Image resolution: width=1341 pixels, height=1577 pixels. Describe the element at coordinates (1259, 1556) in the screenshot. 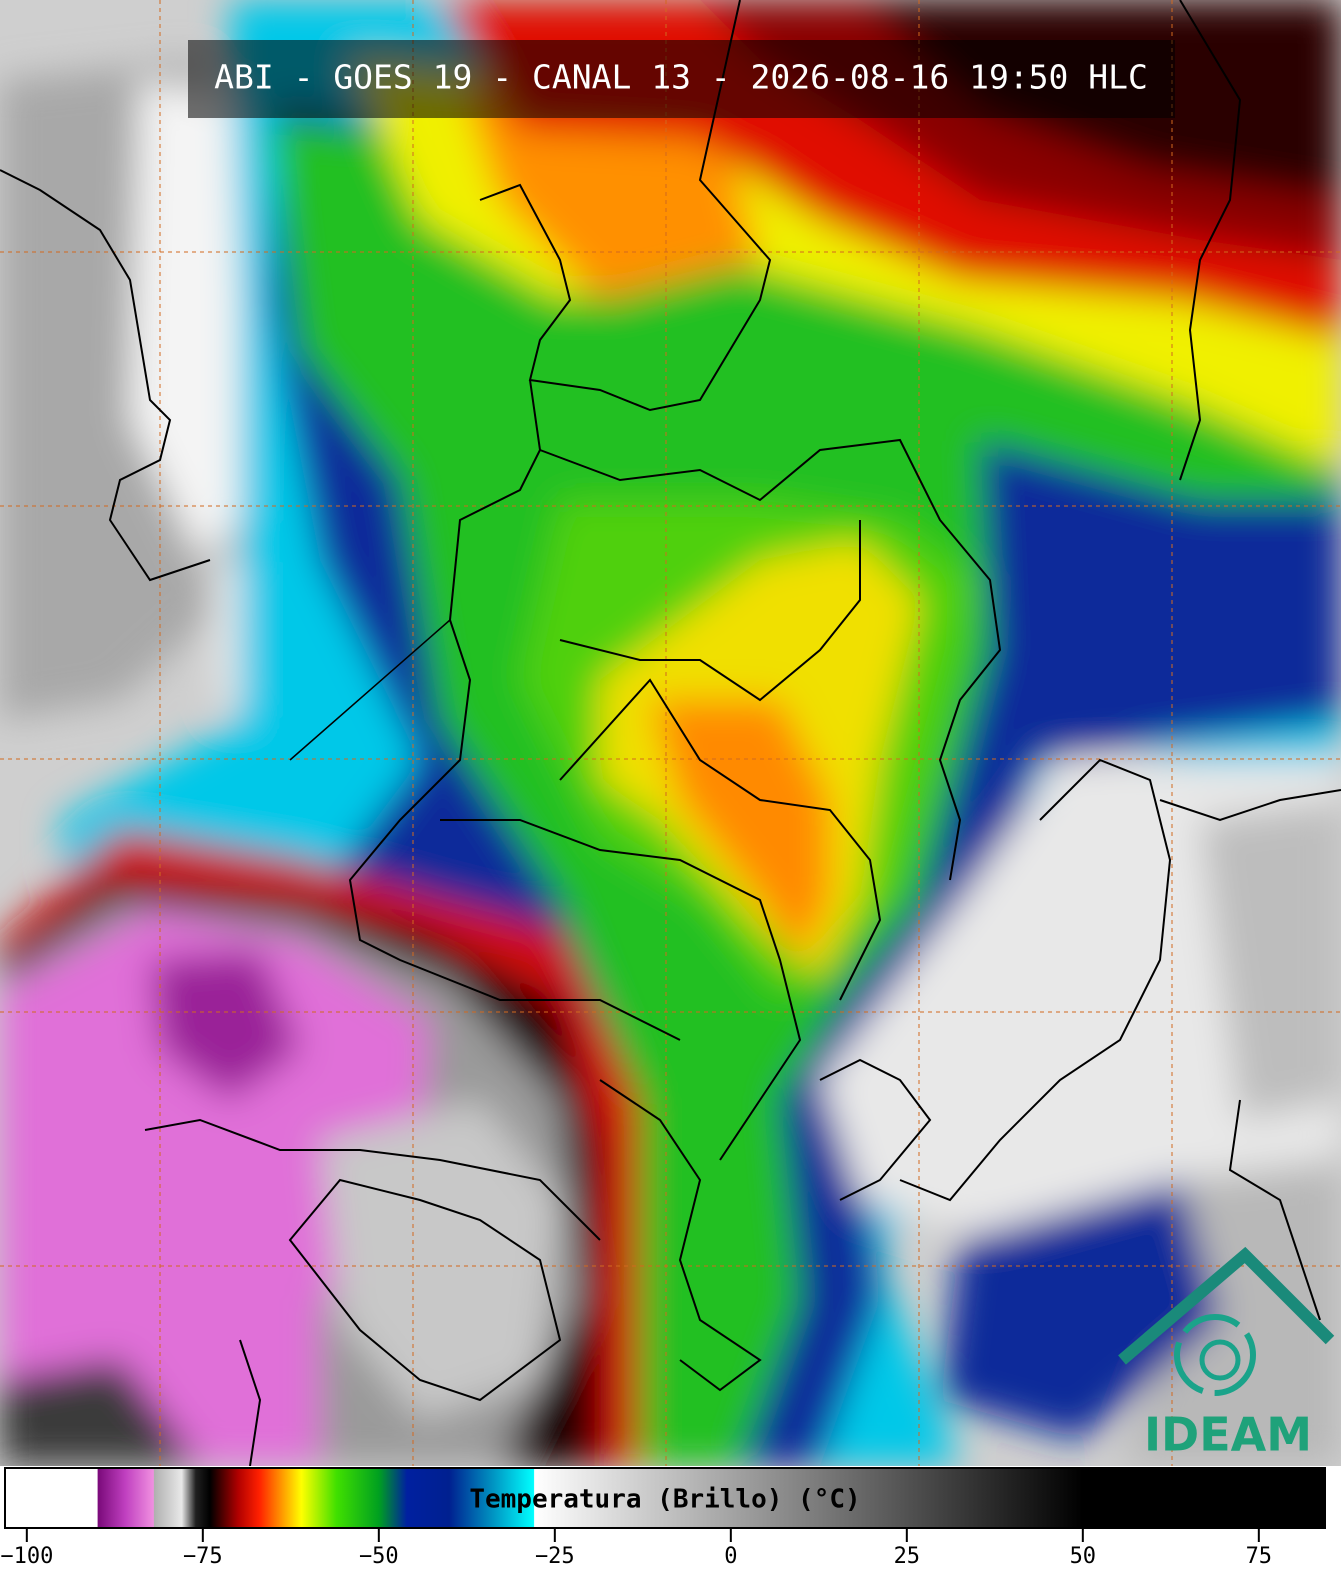

I see `colorbar-tick-label: 75` at that location.